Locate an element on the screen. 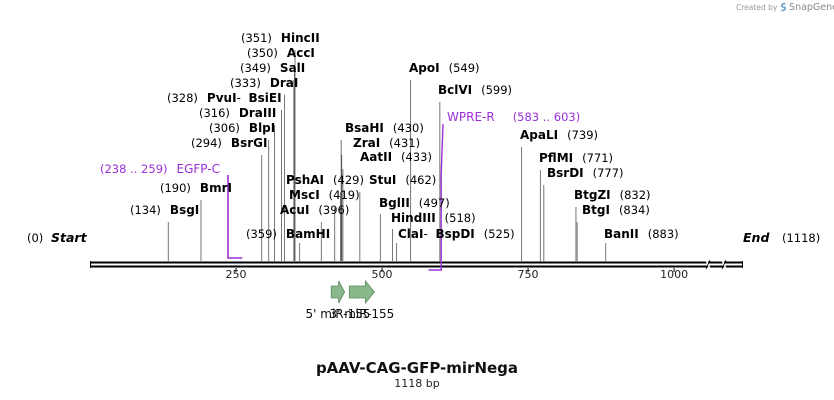  credit-brand: SnapGene is located at coordinates (811, 7).